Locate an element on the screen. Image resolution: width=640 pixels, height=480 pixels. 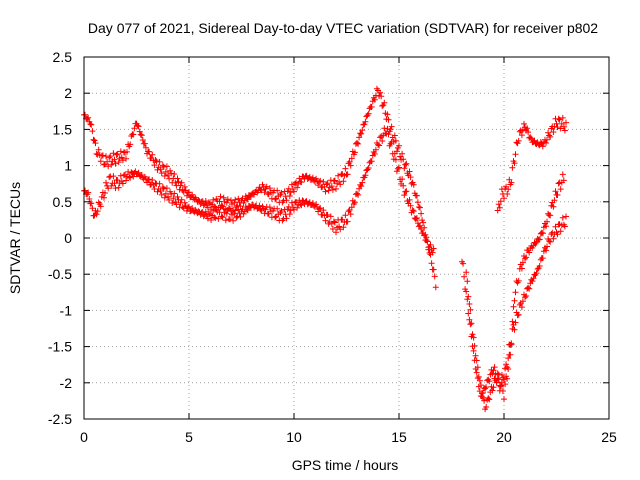
y-tick-label: 0.5 is located at coordinates (63, 202).